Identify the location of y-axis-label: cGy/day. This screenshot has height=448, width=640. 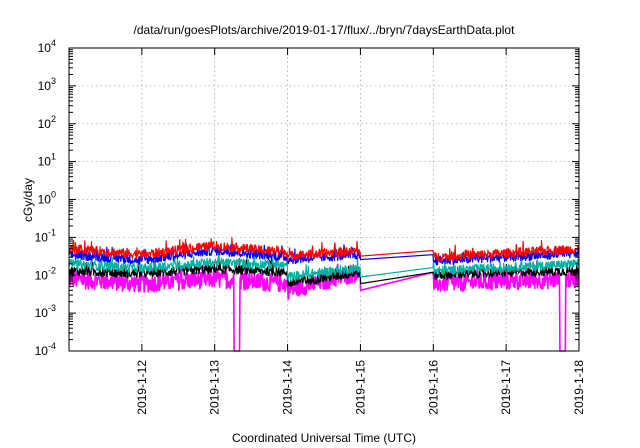
(28, 200).